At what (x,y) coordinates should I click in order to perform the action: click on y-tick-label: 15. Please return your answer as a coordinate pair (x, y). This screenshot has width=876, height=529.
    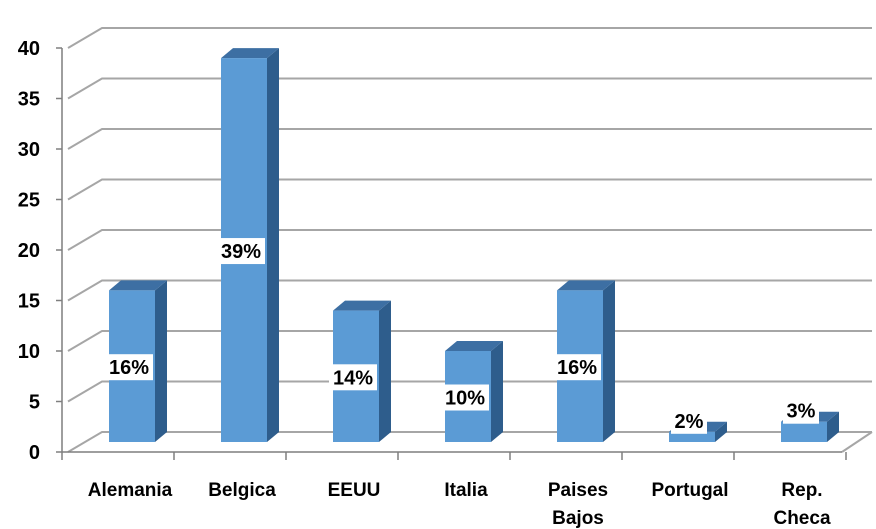
    Looking at the image, I should click on (29, 302).